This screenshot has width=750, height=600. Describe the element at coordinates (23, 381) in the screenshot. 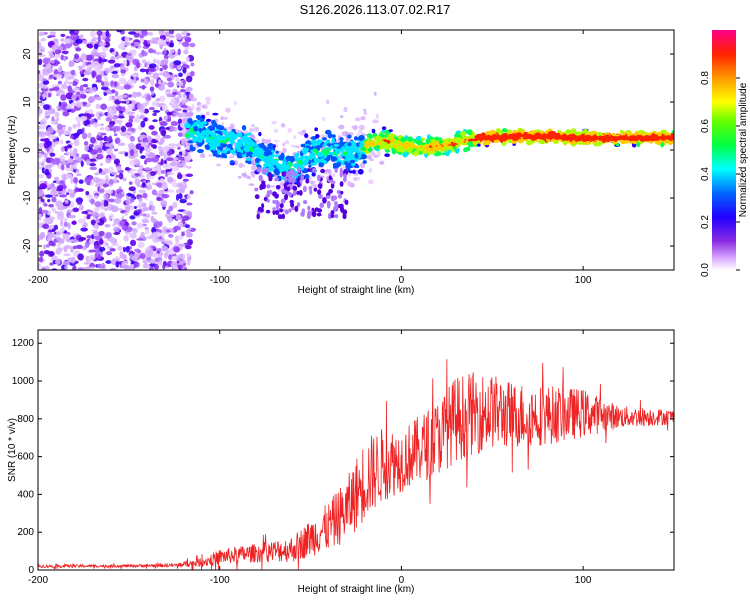

I see `y-tick-label: 1000` at that location.